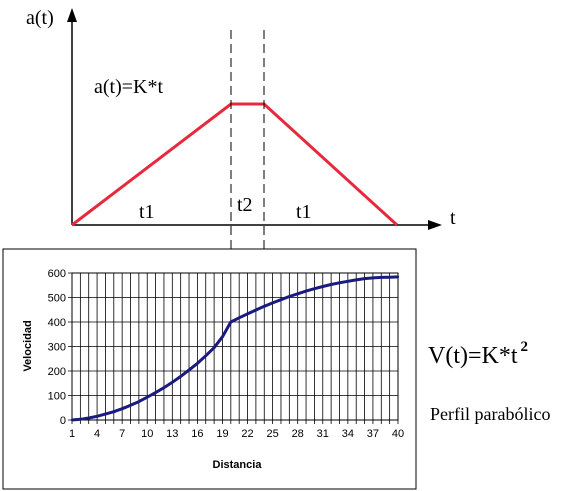  I want to click on y-tick-label: 100, so click(57, 397).